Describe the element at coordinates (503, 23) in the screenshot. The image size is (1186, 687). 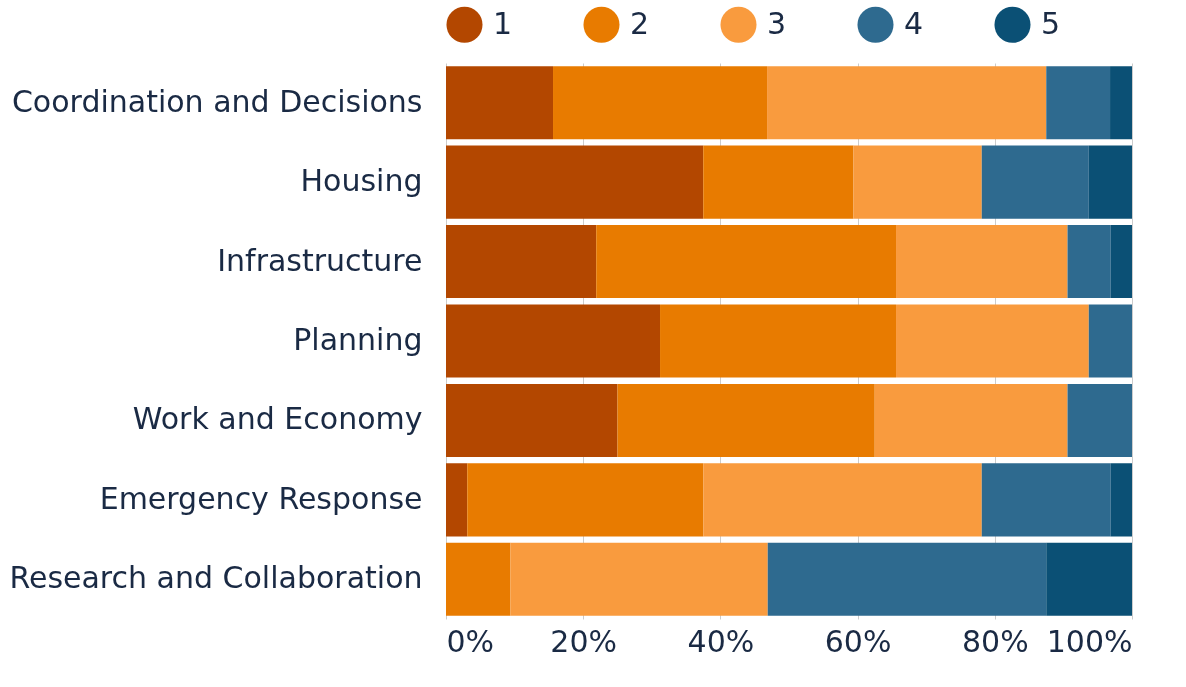
I see `legend-label: 1` at that location.